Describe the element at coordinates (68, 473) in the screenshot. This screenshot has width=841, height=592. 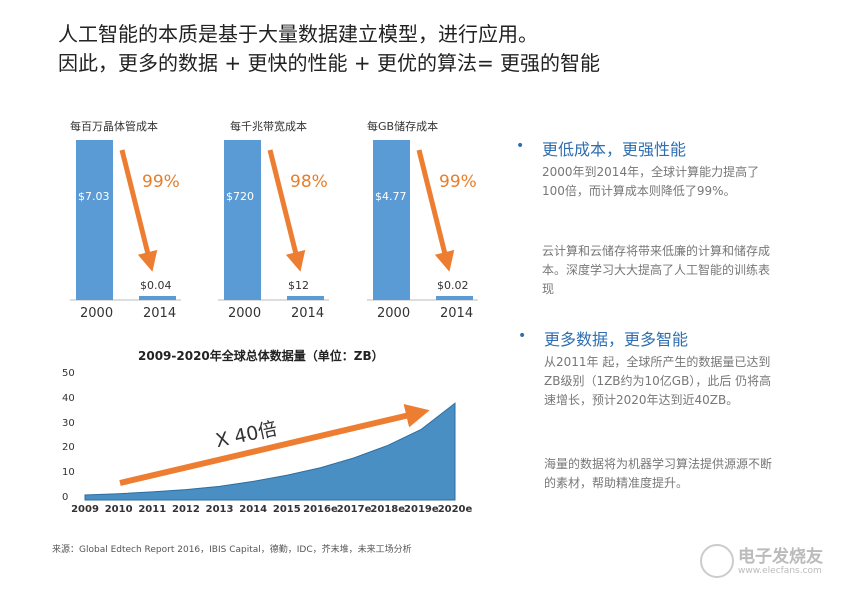
I see `y-tick-label: 10` at that location.